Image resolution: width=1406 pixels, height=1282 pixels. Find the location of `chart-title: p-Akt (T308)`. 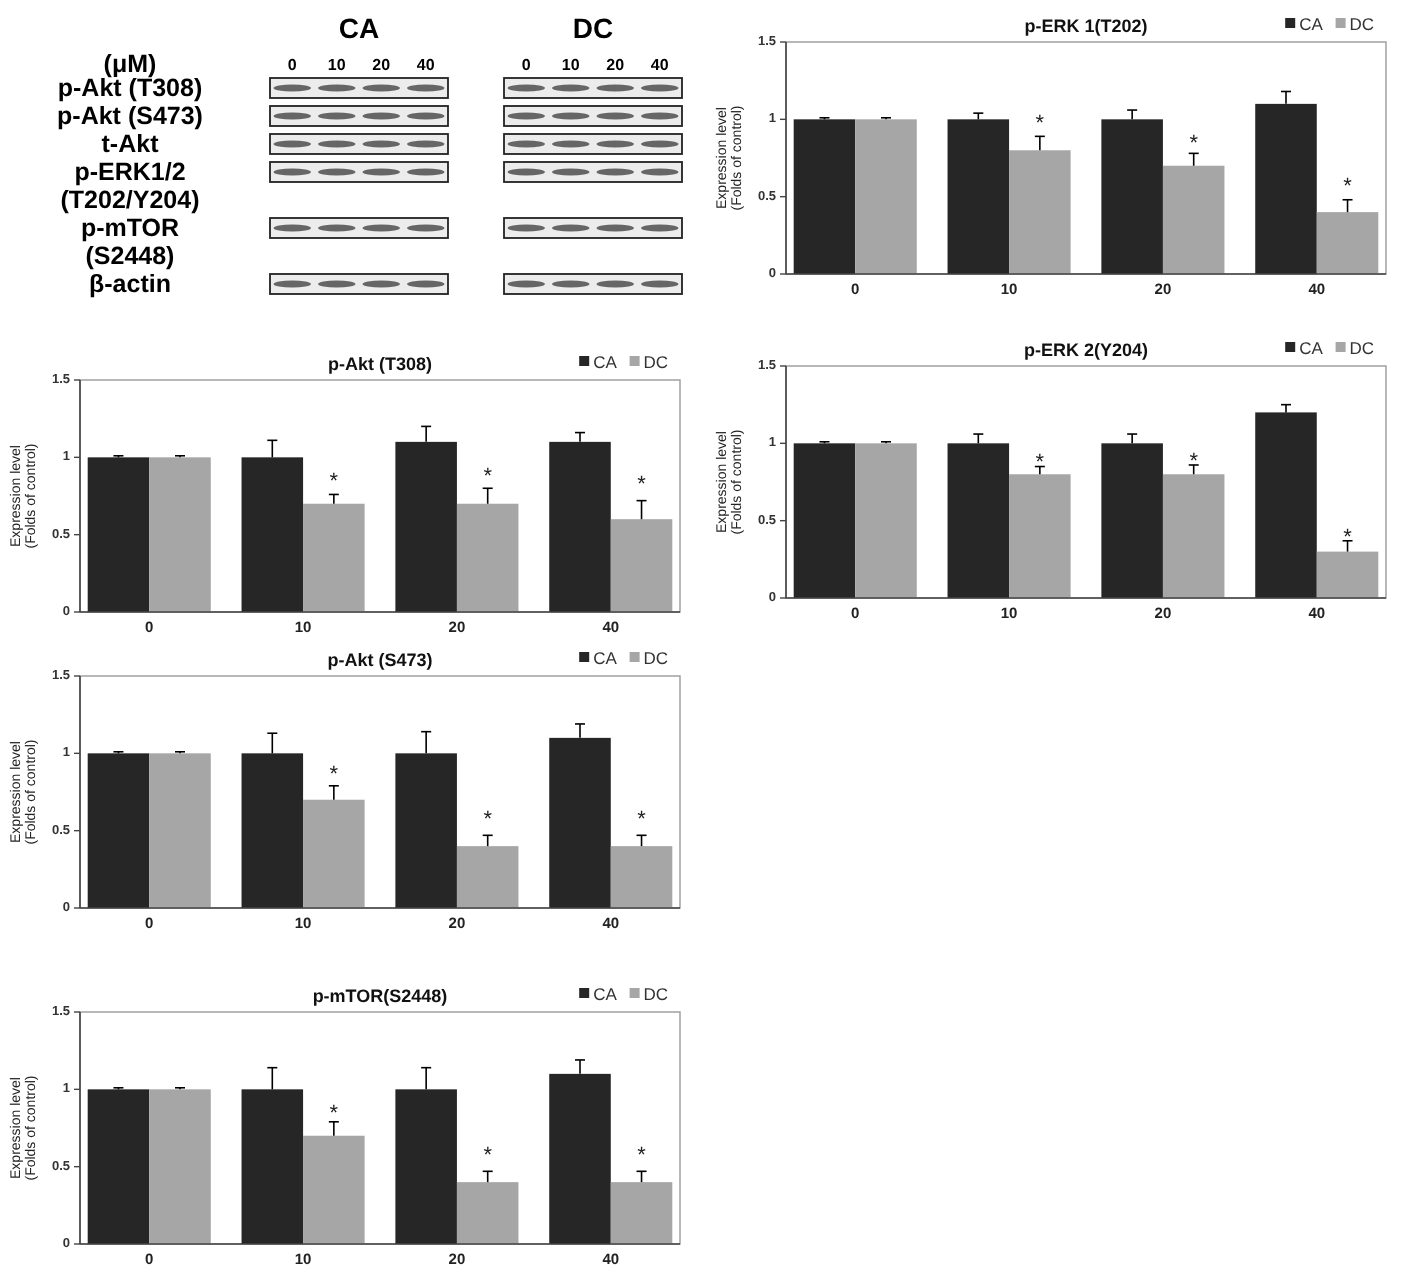

chart-title: p-Akt (T308) is located at coordinates (380, 364).